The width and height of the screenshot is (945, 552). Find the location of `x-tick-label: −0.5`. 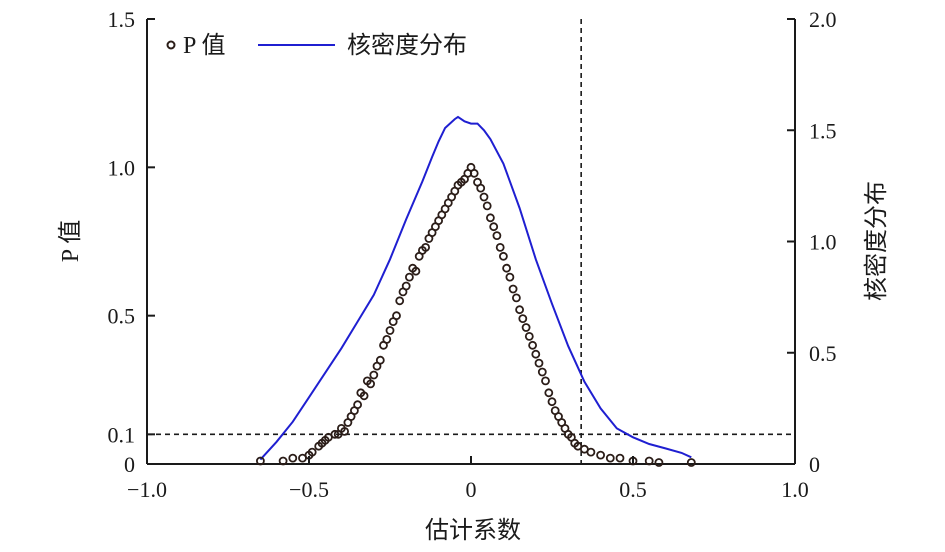

x-tick-label: −0.5 is located at coordinates (309, 489).